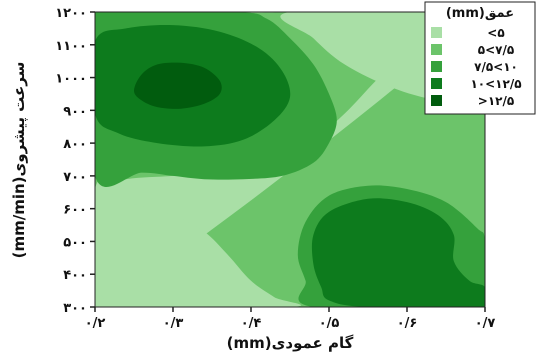  Describe the element at coordinates (251, 323) in the screenshot. I see `x-tick-label: ۰/۴` at that location.